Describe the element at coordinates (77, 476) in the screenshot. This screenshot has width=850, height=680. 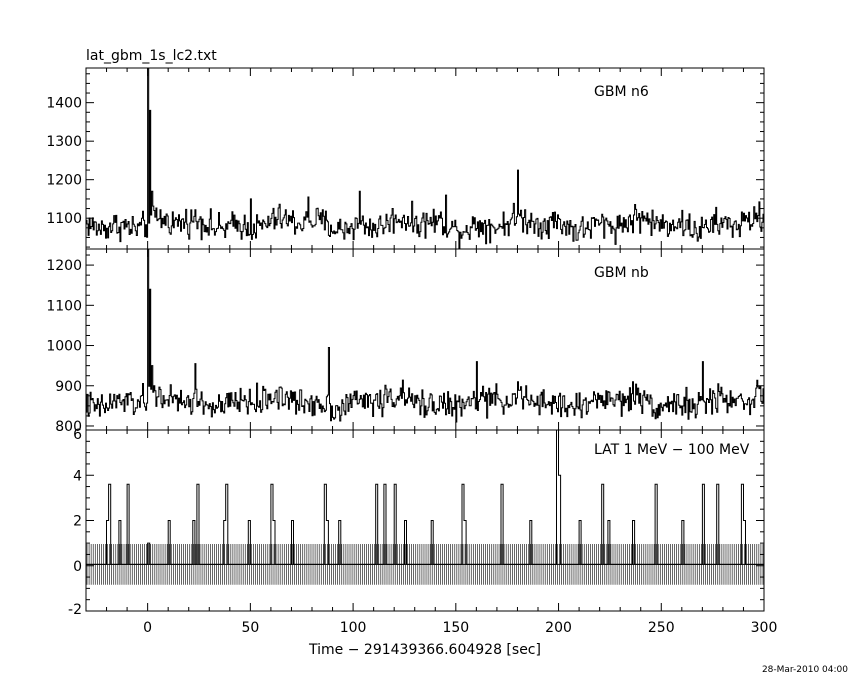
I see `y-tick-label: 4` at that location.